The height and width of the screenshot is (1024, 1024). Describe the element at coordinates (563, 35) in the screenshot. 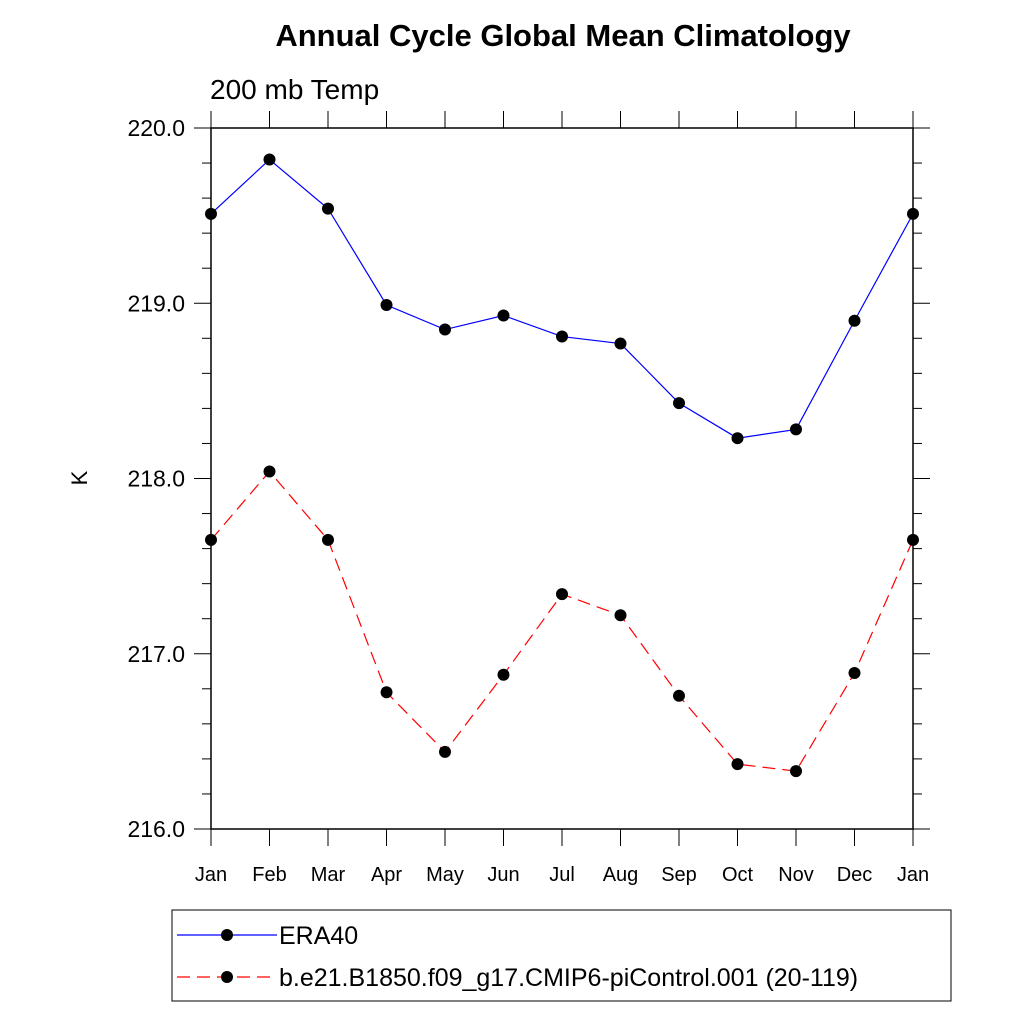

I see `chart-title: Annual Cycle Global Mean Climatology` at that location.